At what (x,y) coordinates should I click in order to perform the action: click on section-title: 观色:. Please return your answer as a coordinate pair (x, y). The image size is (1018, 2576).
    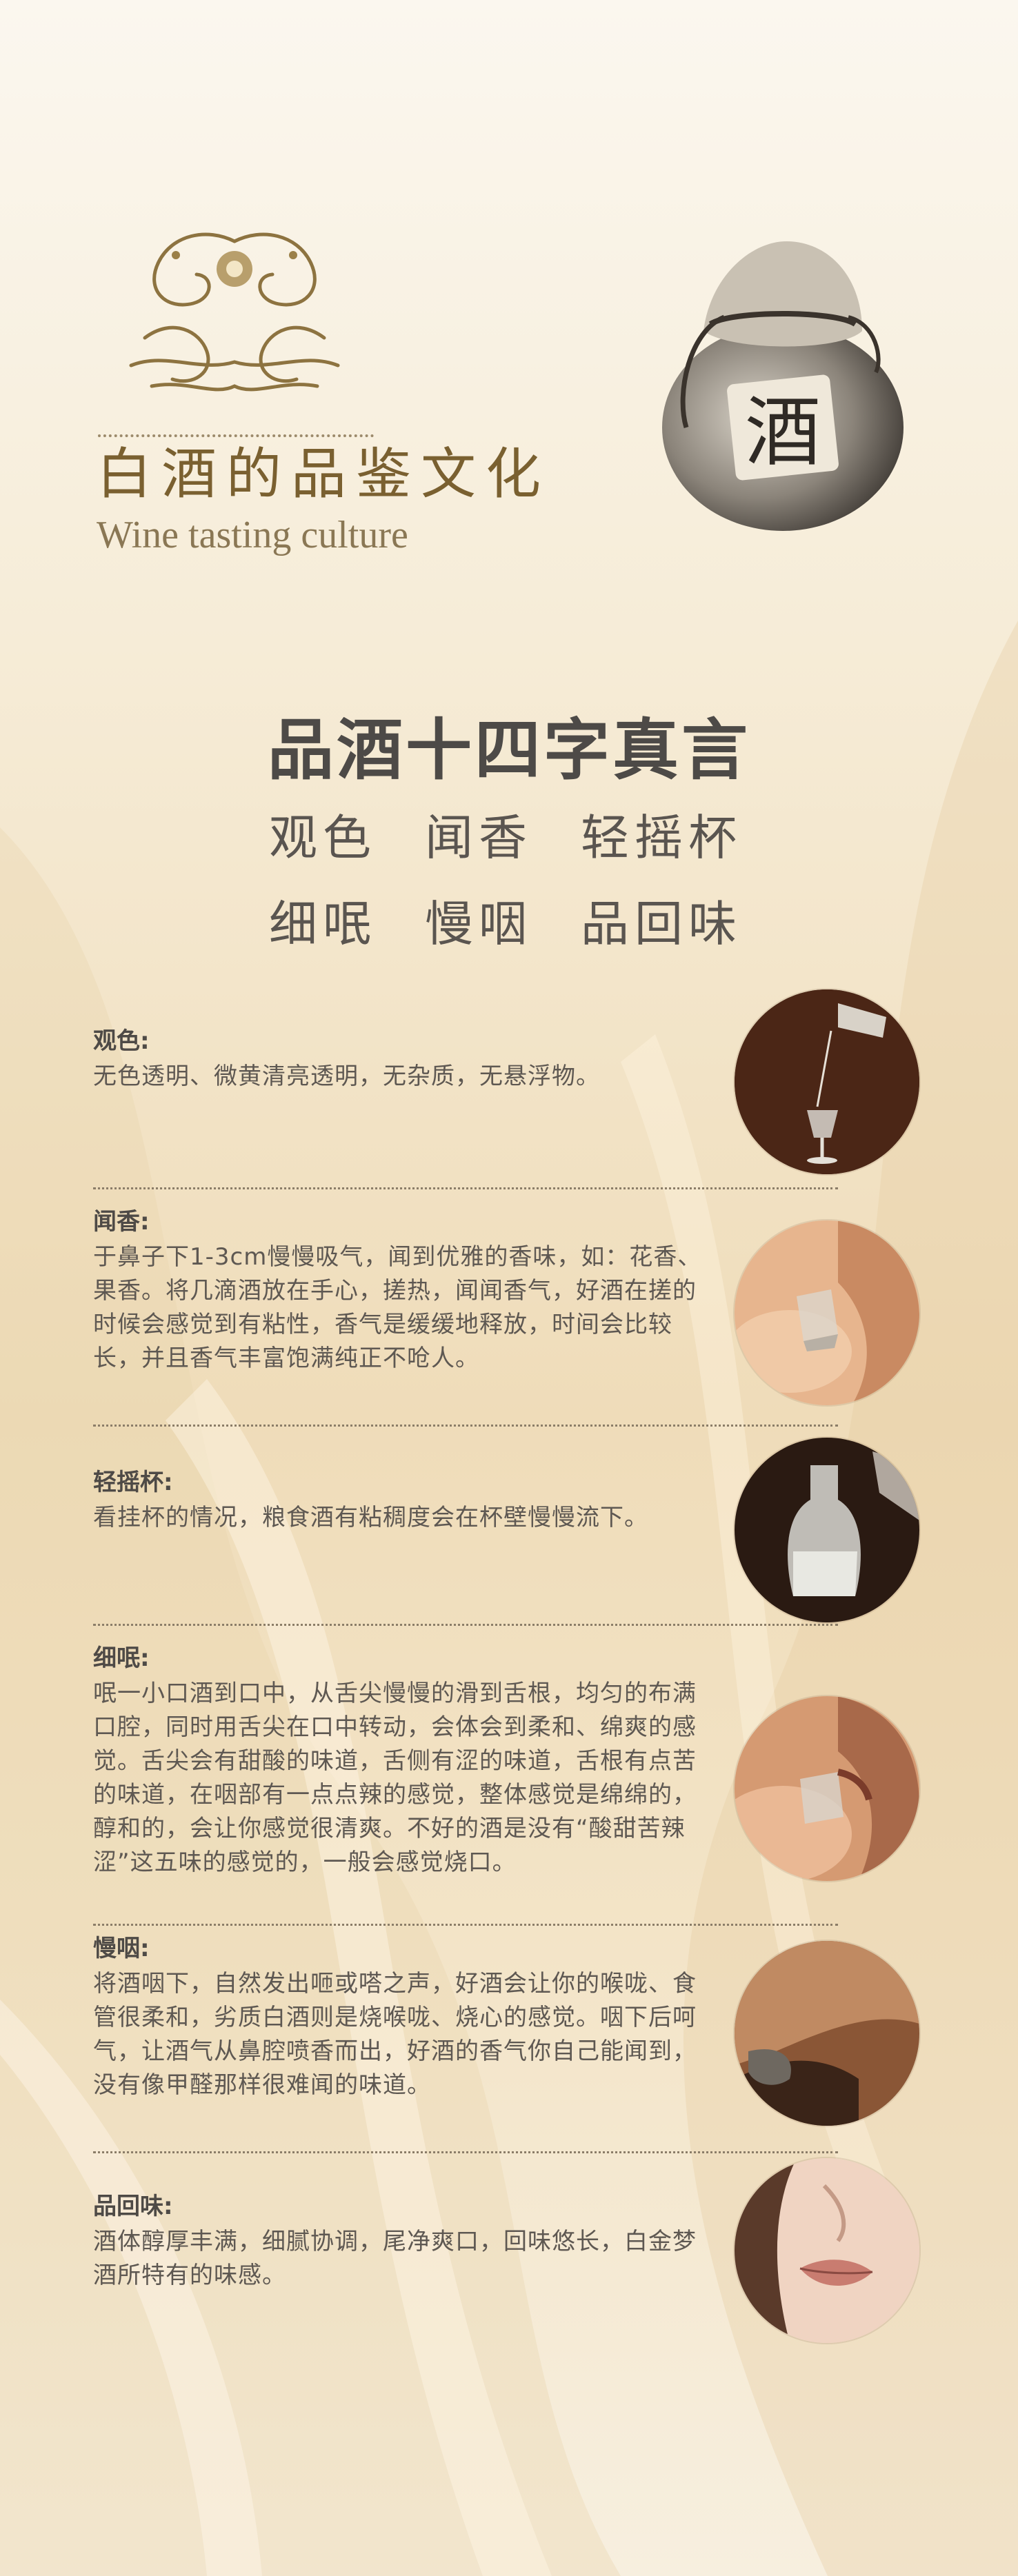
    Looking at the image, I should click on (122, 1041).